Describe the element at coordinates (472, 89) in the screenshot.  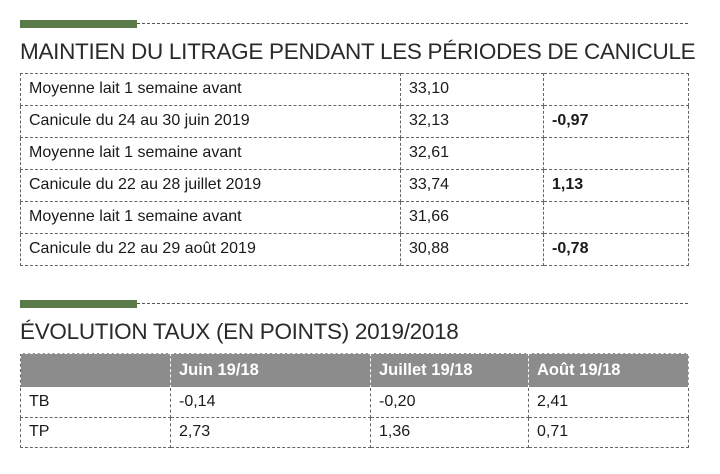
I see `row-value: 33,10` at that location.